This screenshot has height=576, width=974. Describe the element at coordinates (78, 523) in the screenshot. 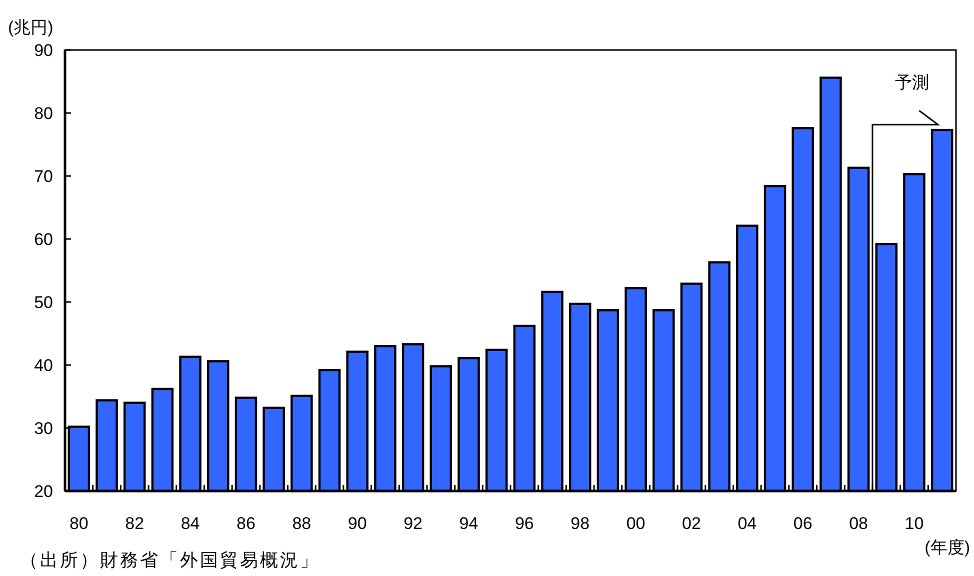

I see `x-tick-label: 80` at that location.